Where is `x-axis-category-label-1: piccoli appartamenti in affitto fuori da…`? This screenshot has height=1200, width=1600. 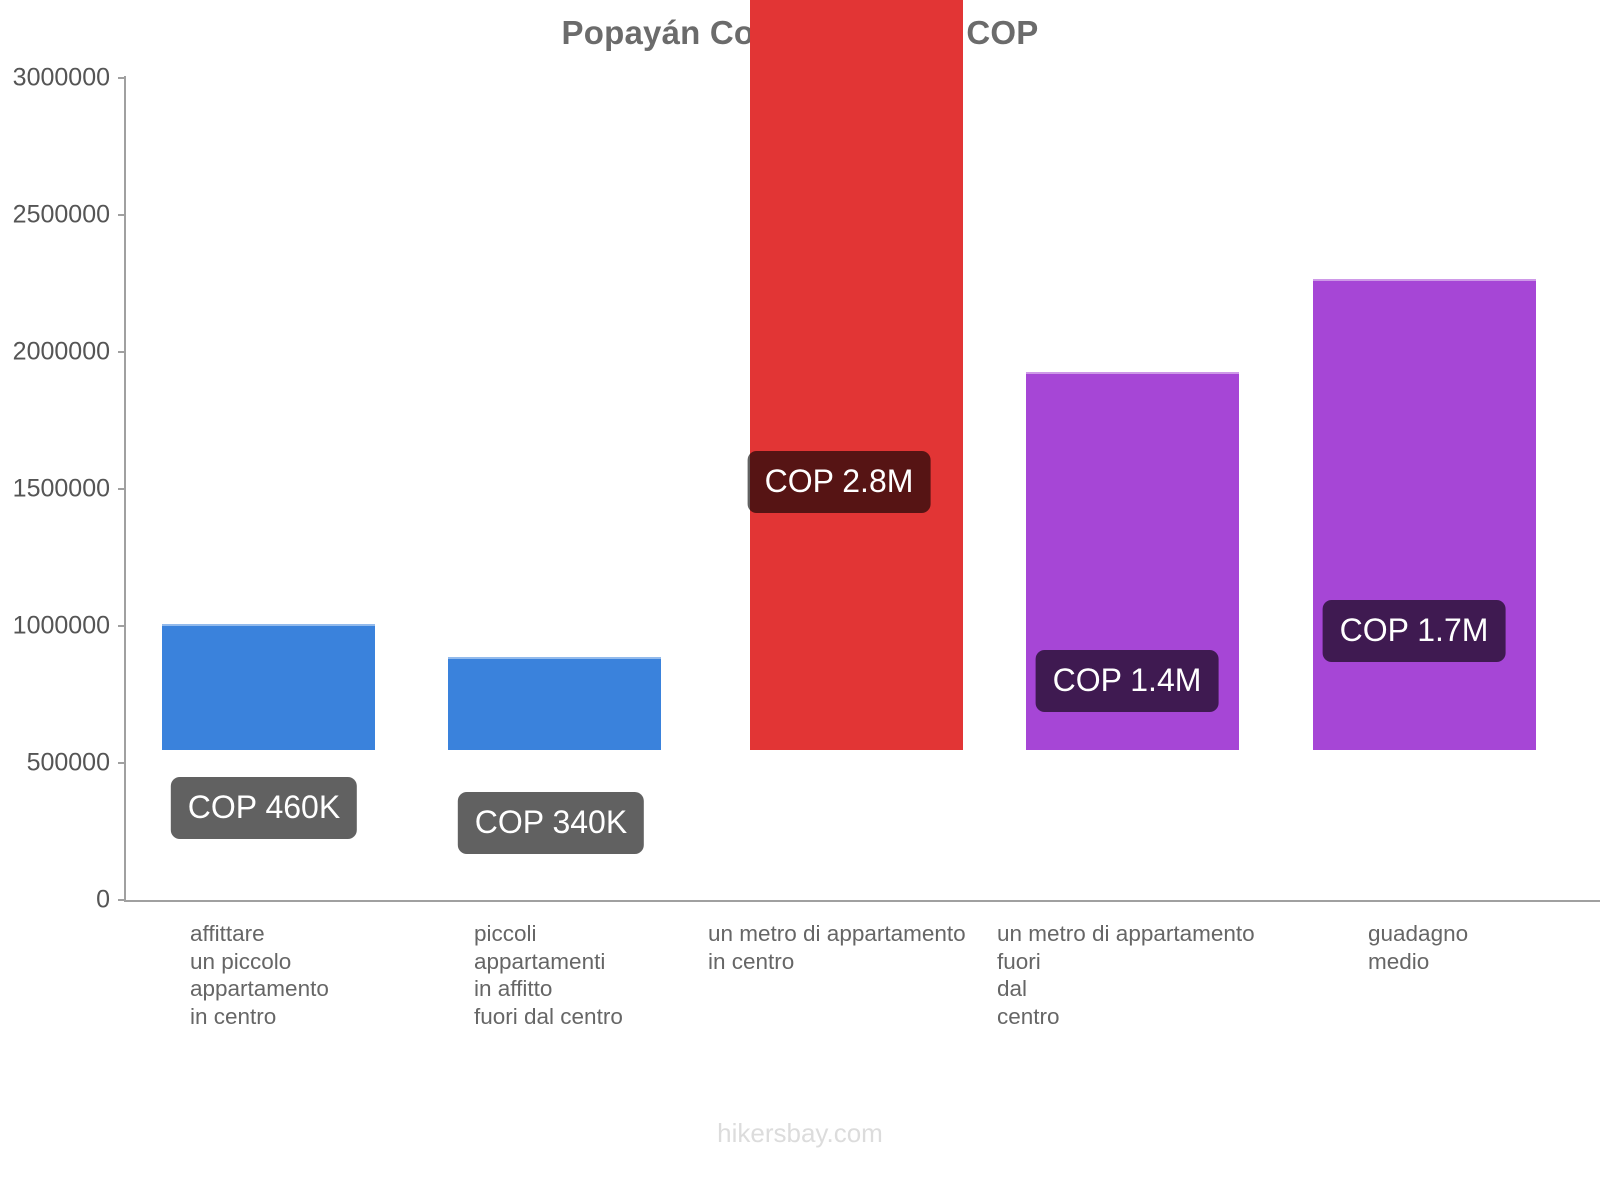
x-axis-category-label-1: piccoli appartamenti in affitto fuori da… is located at coordinates (548, 975).